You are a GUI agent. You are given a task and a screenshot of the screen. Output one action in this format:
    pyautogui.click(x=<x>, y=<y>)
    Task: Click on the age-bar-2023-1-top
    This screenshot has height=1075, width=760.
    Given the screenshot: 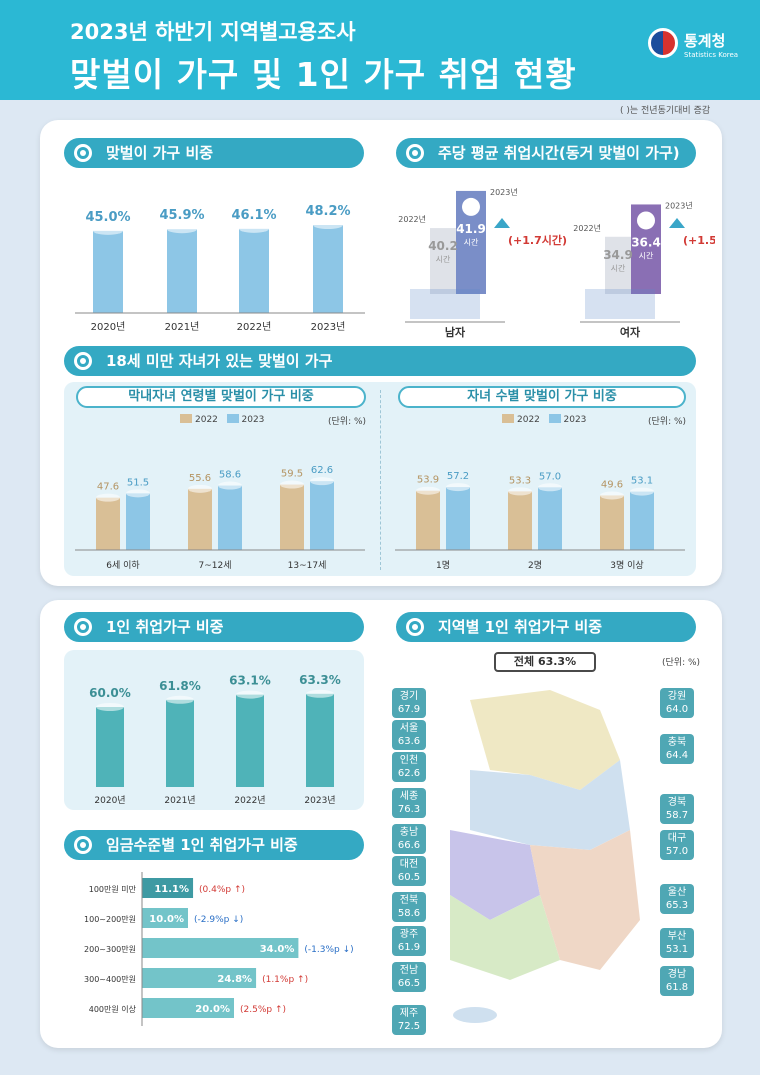 What is the action you would take?
    pyautogui.click(x=230, y=485)
    